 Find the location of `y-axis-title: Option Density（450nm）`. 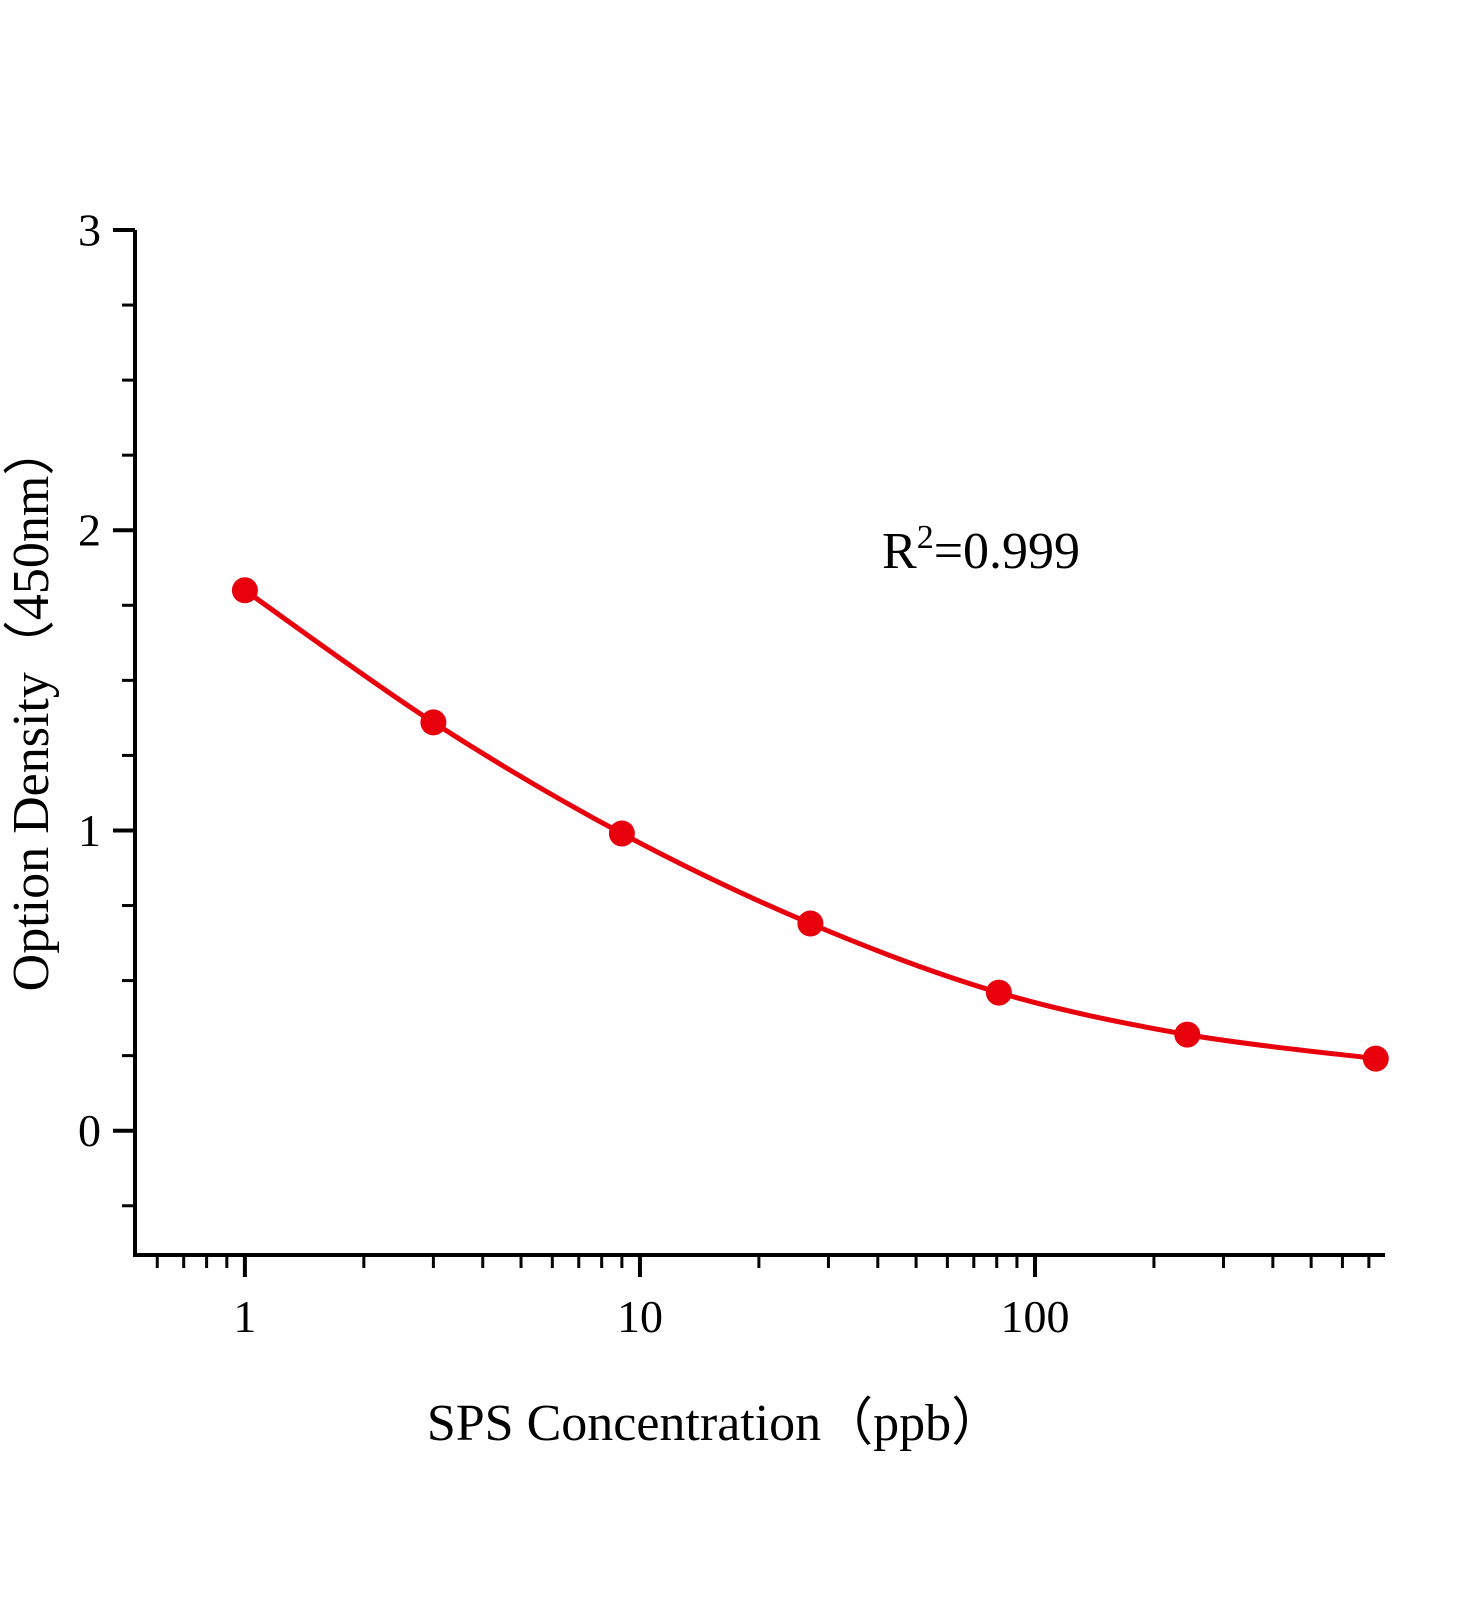

y-axis-title: Option Density（450nm） is located at coordinates (31, 708).